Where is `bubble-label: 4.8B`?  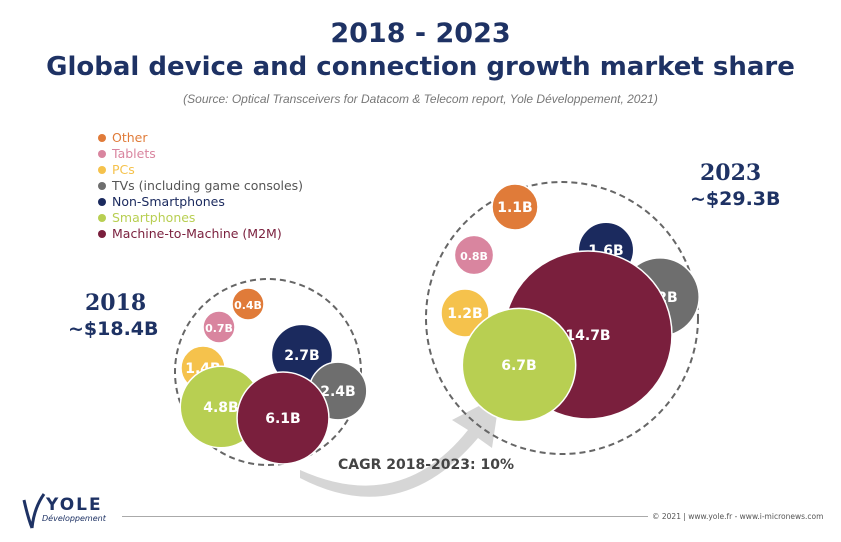
bubble-label: 4.8B is located at coordinates (220, 408).